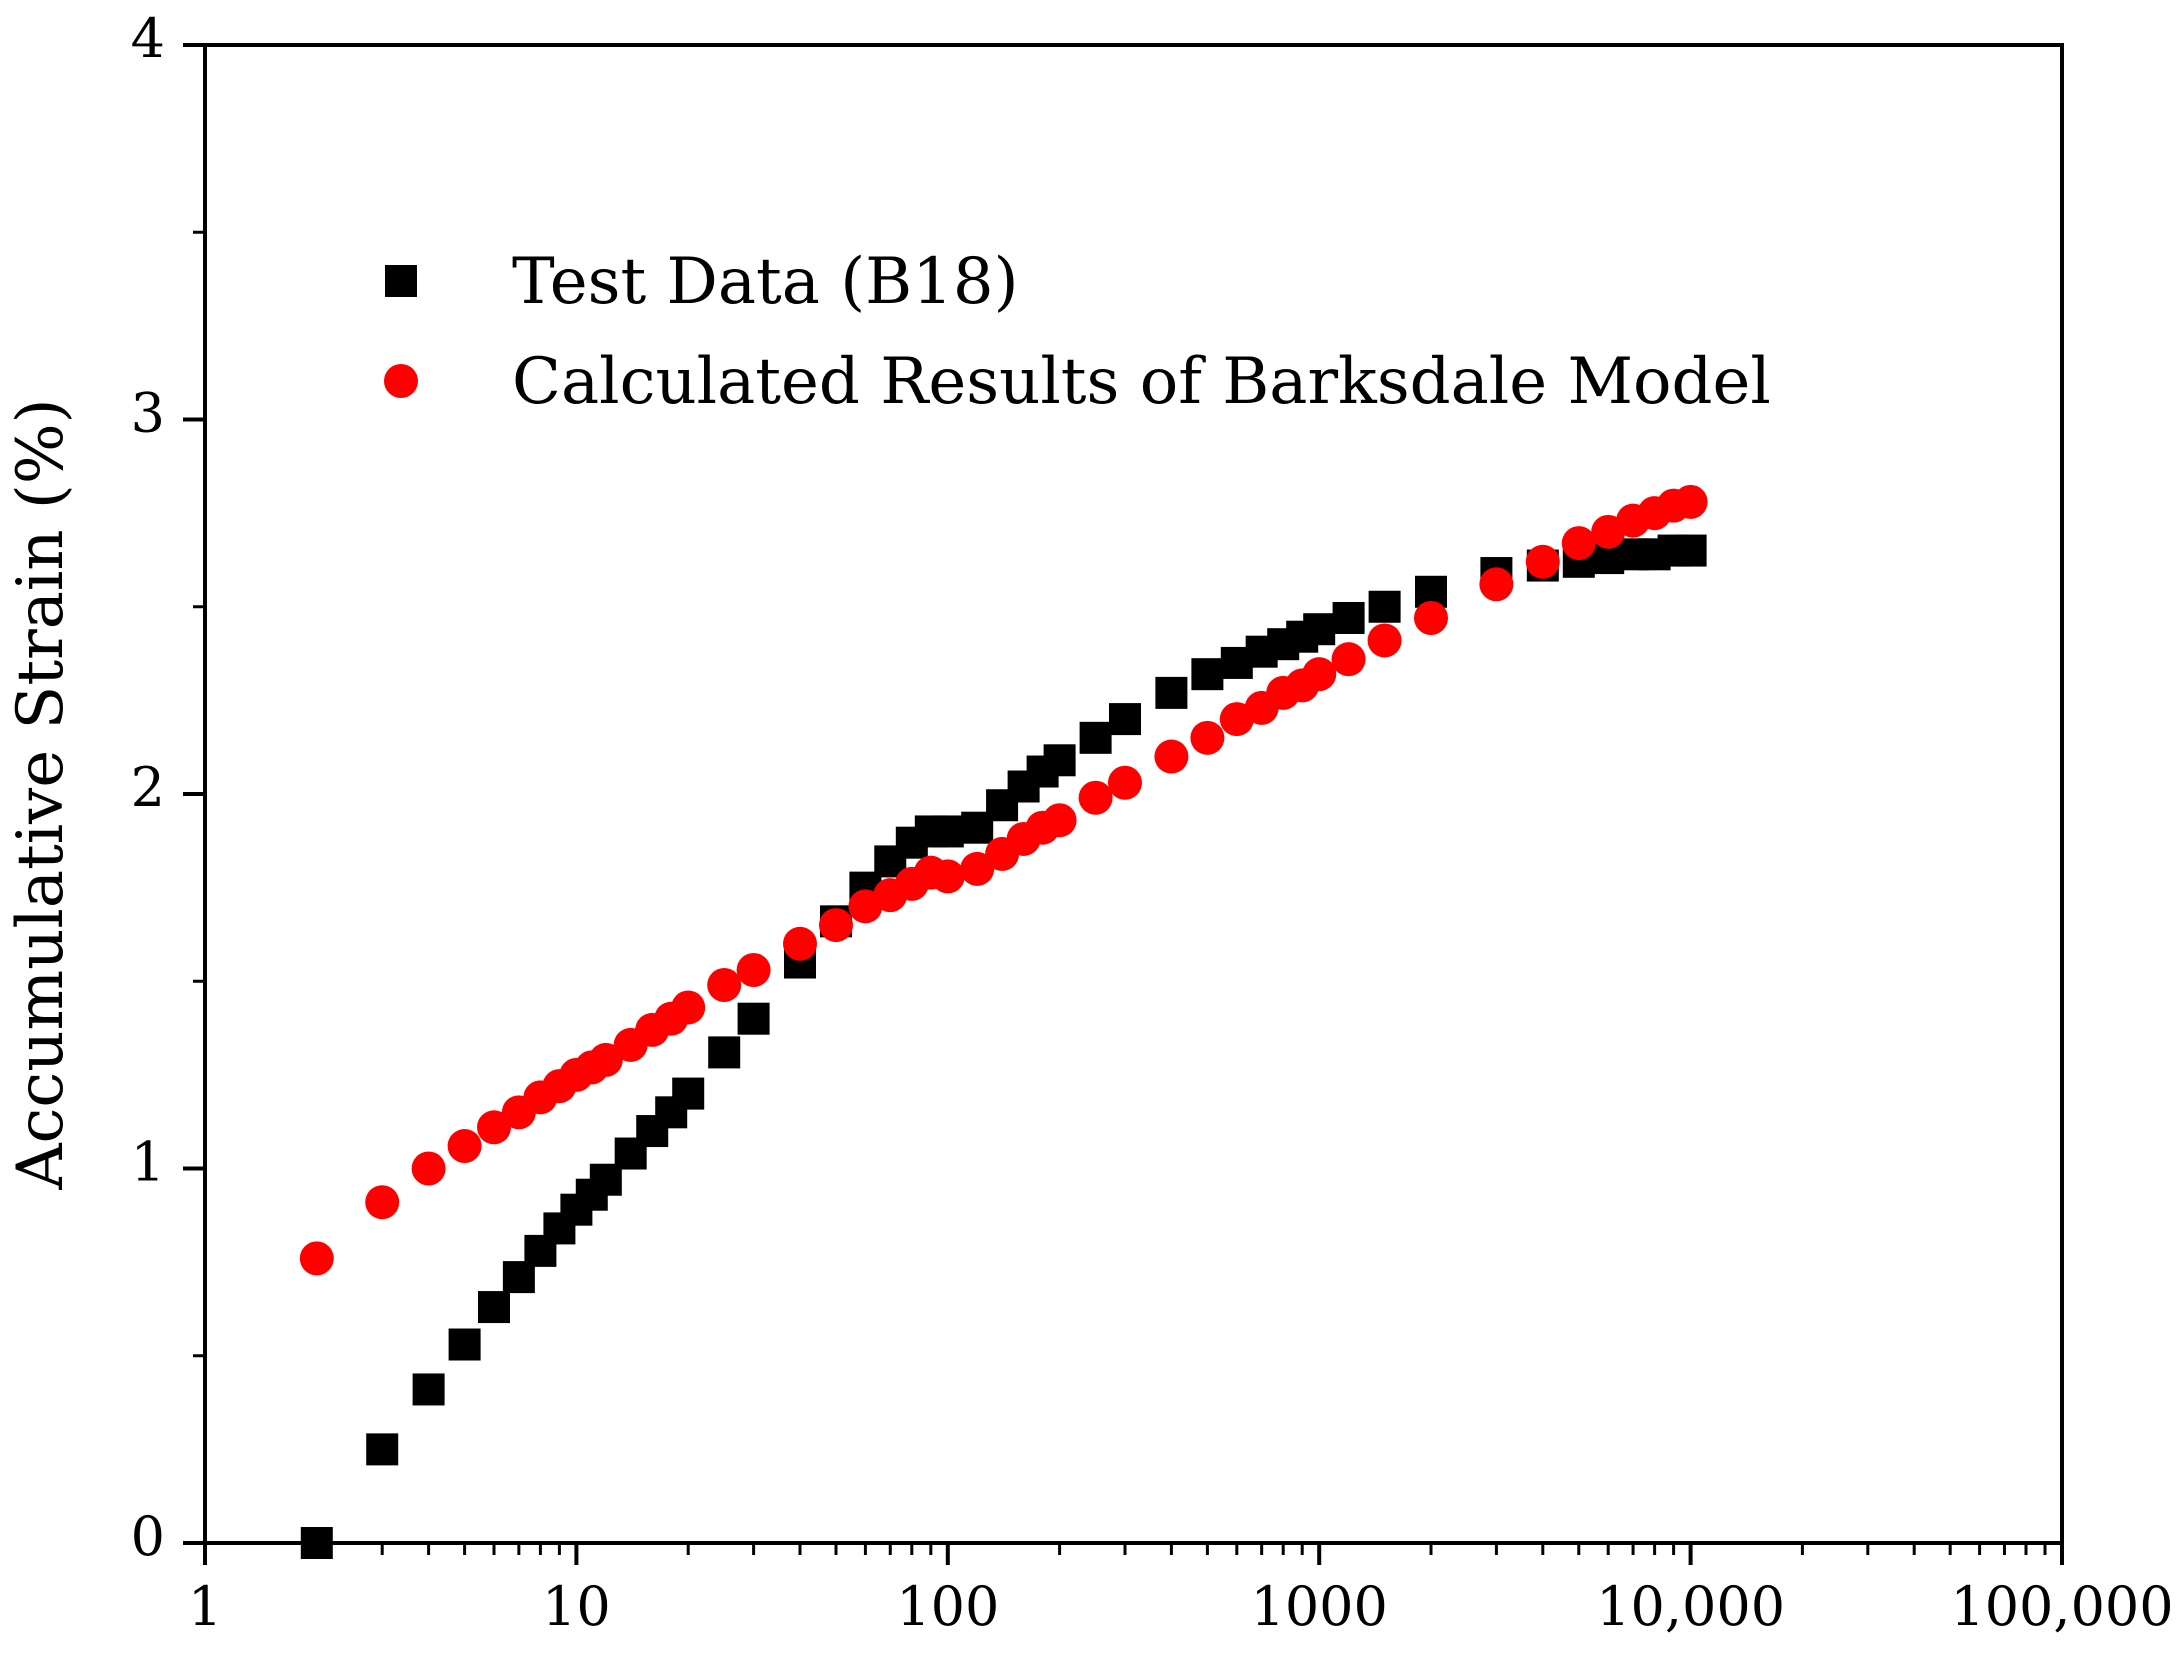  What do you see at coordinates (1141, 382) in the screenshot?
I see `legend-label-barksdale-model: Calculated Results of Barksdale Model` at bounding box center [1141, 382].